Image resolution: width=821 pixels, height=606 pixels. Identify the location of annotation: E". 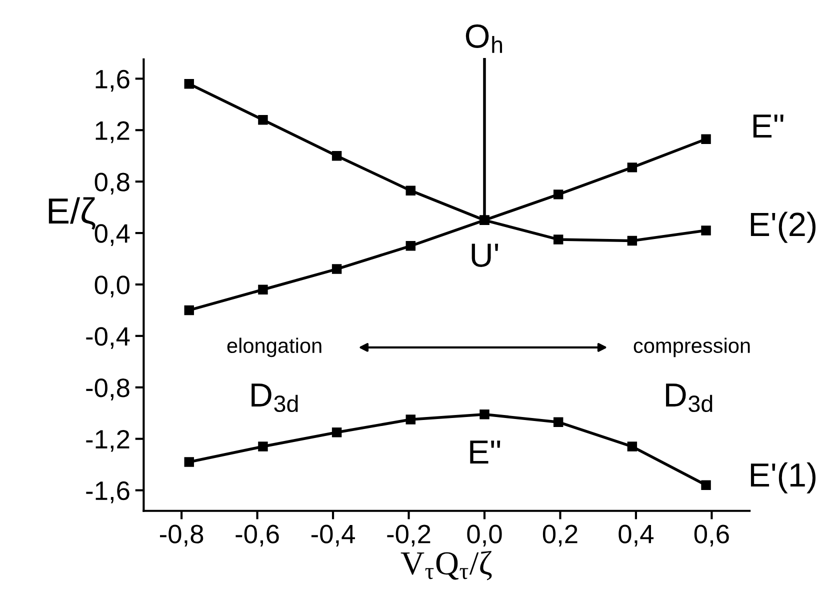
(485, 452).